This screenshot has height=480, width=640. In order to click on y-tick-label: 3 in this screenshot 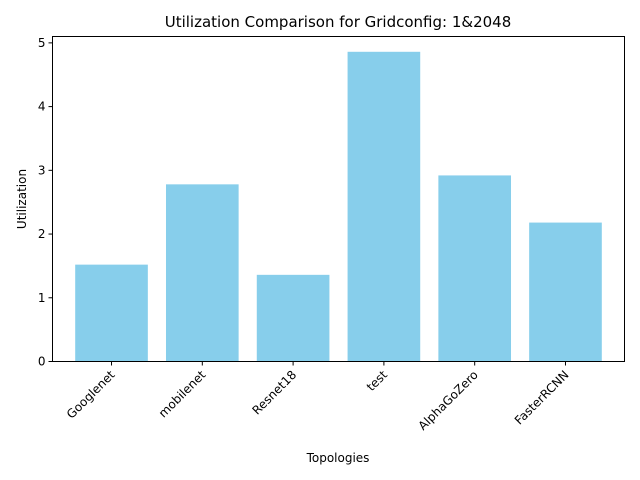, I will do `click(42, 170)`.